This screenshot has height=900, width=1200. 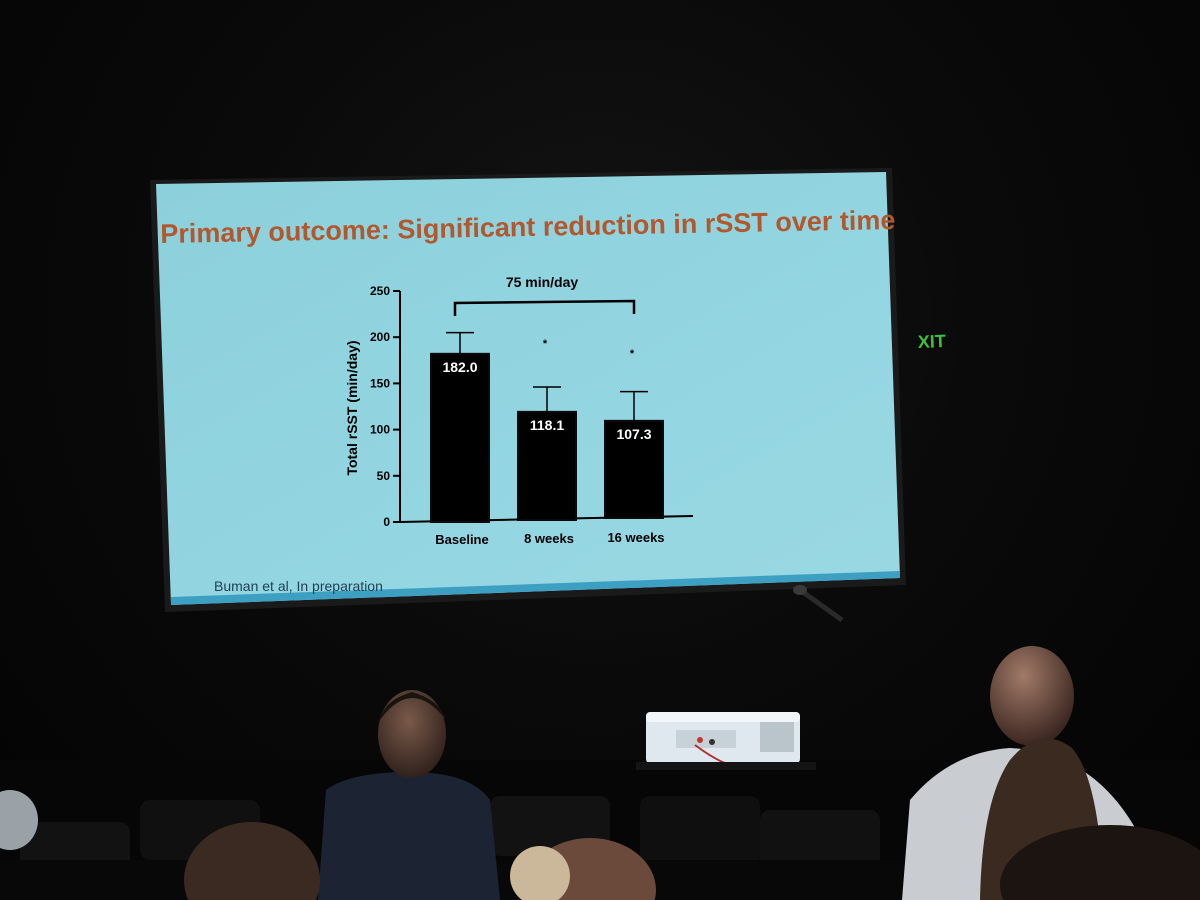 I want to click on y-tick-label: 200, so click(x=380, y=337).